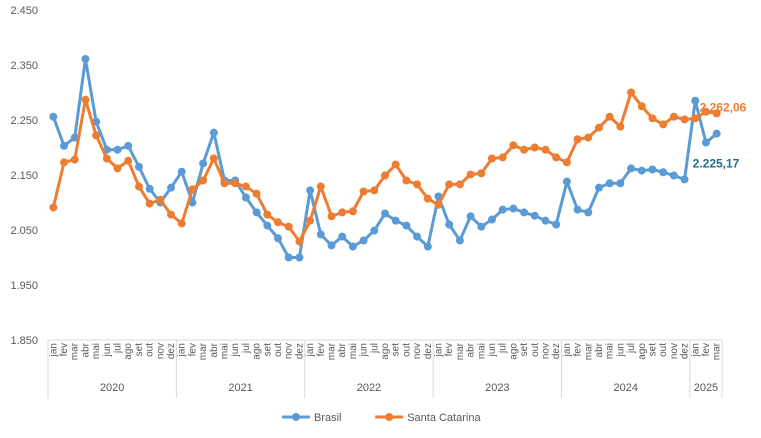 The width and height of the screenshot is (761, 438). What do you see at coordinates (706, 388) in the screenshot?
I see `year-label: 2025` at bounding box center [706, 388].